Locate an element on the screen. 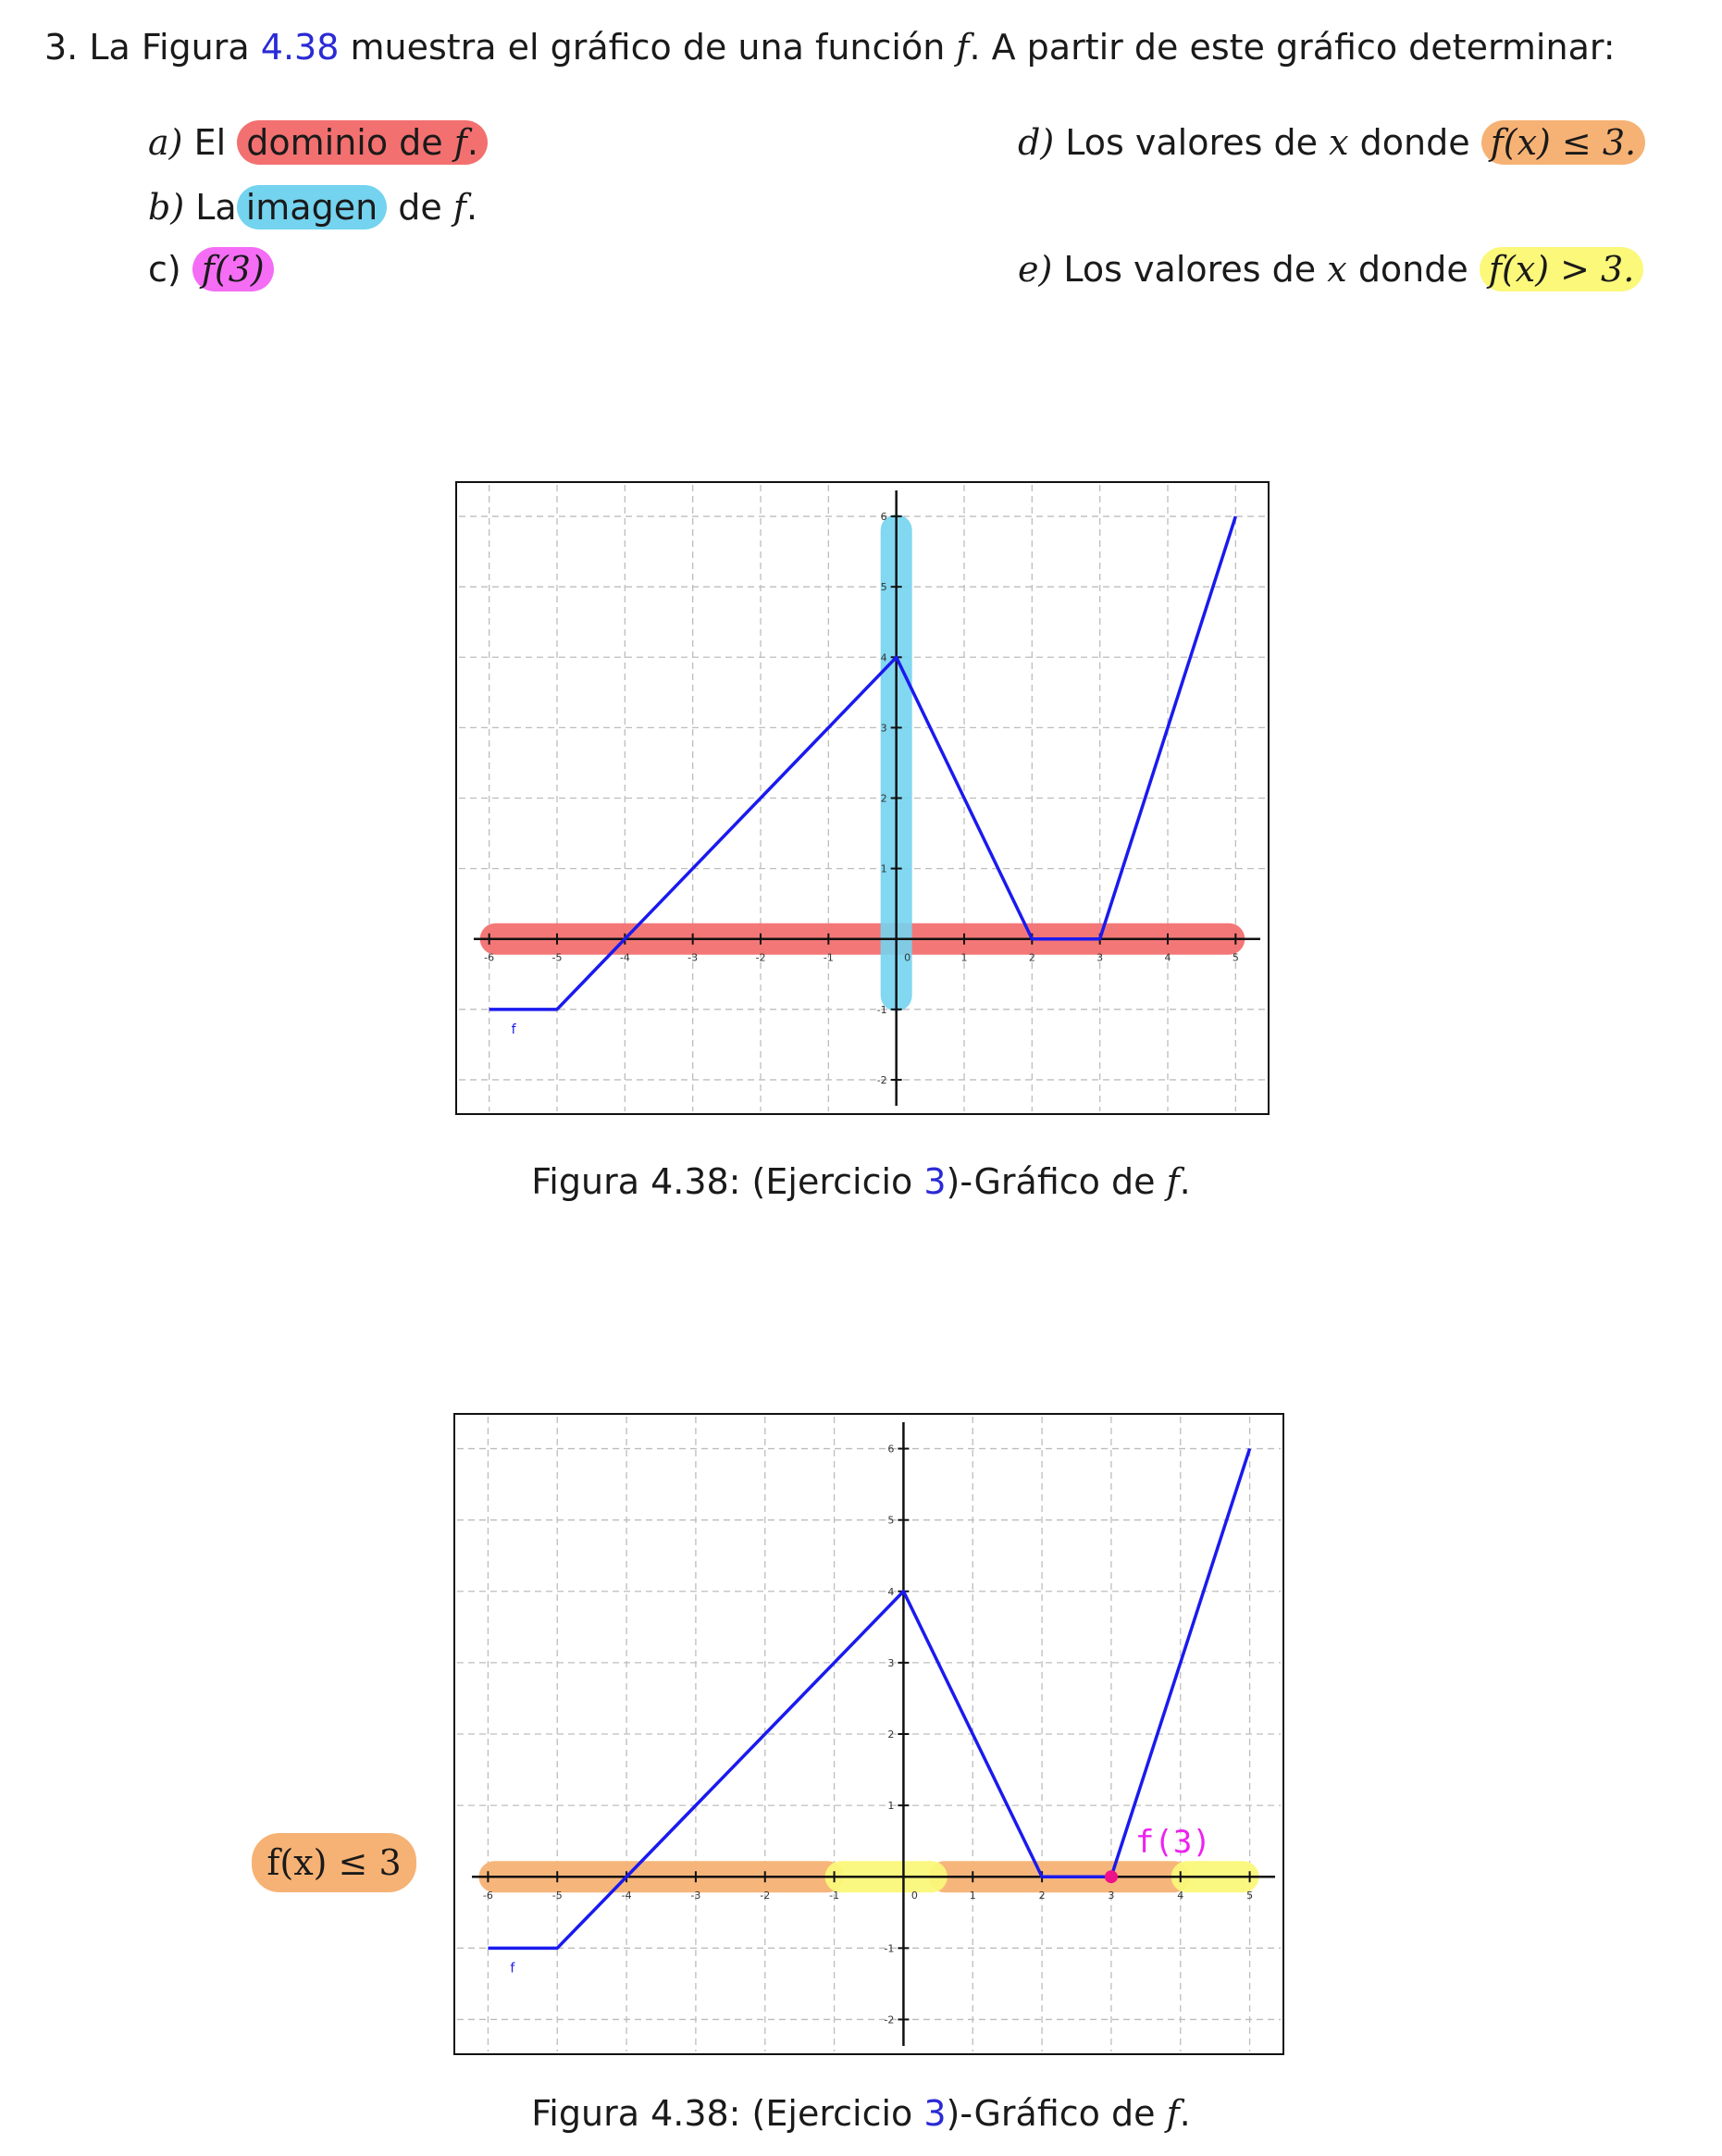 The width and height of the screenshot is (1722, 2156). intro-text-mid: muestra el gráfico de una función is located at coordinates (648, 47).